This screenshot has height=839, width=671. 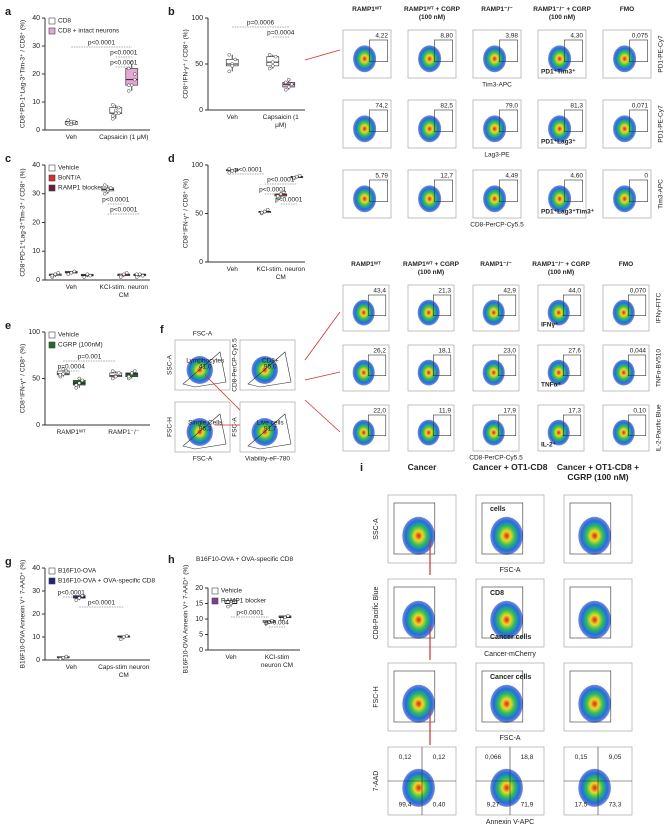 What do you see at coordinates (444, 291) in the screenshot?
I see `gate-value: 21,3` at bounding box center [444, 291].